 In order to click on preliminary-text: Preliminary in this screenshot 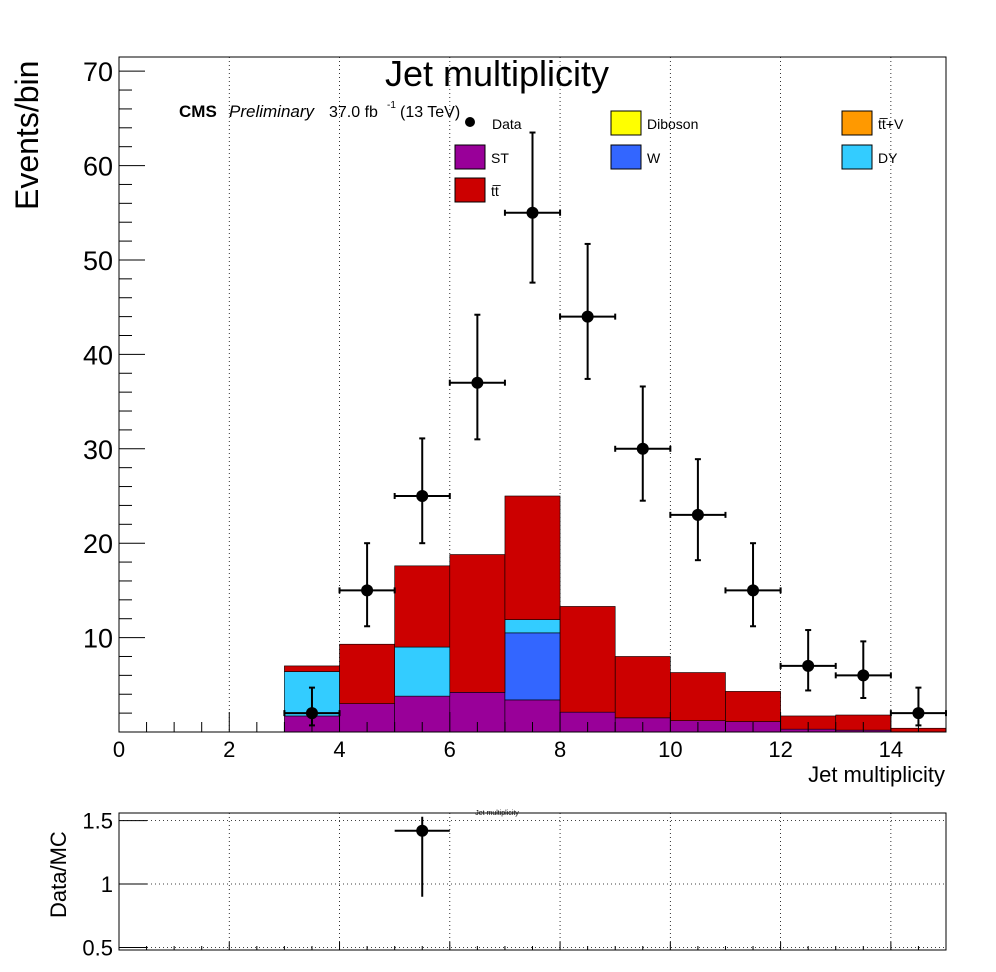, I will do `click(272, 111)`.